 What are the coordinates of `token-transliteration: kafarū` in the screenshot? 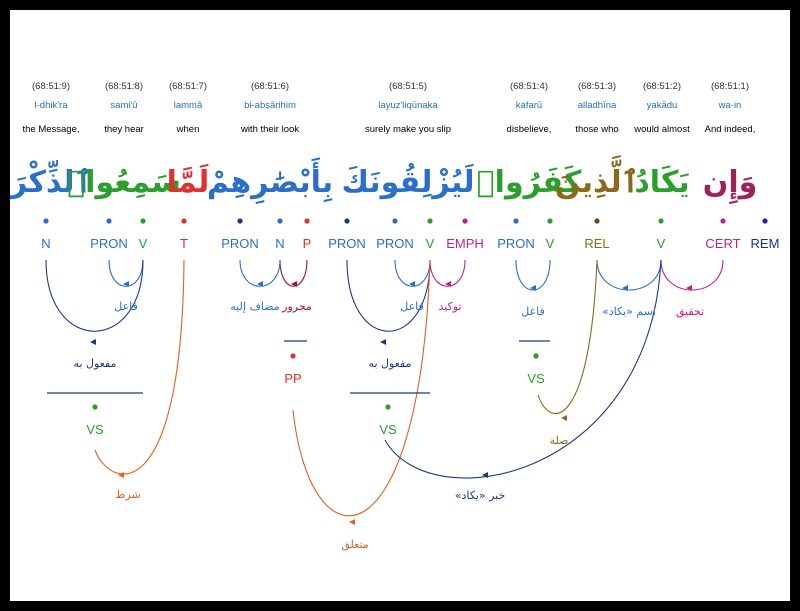 It's located at (529, 105).